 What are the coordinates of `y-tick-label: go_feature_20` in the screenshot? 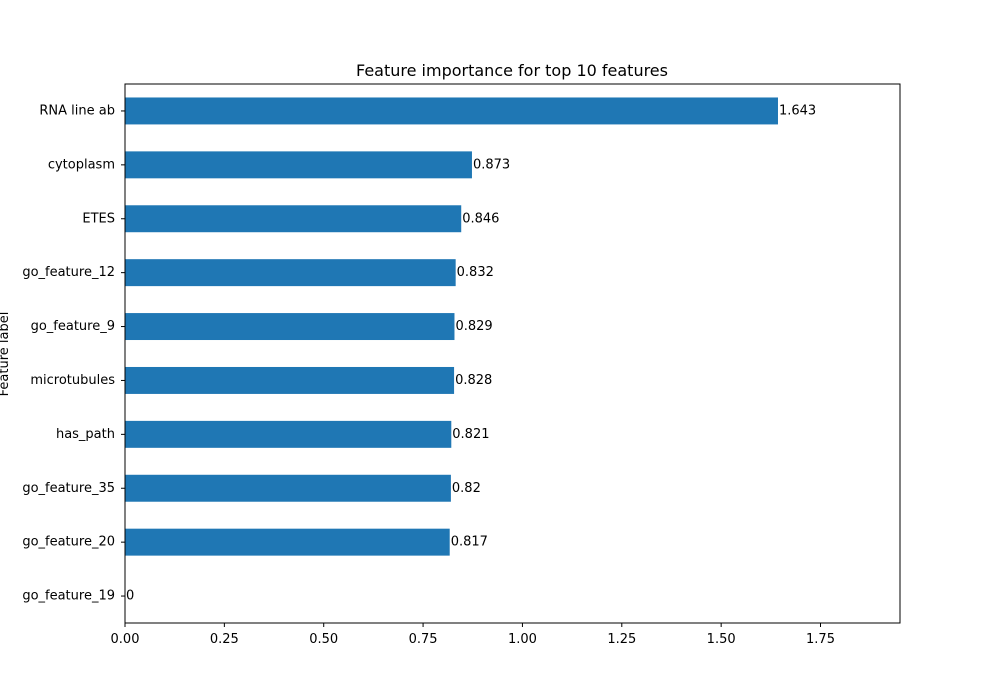 It's located at (68, 542).